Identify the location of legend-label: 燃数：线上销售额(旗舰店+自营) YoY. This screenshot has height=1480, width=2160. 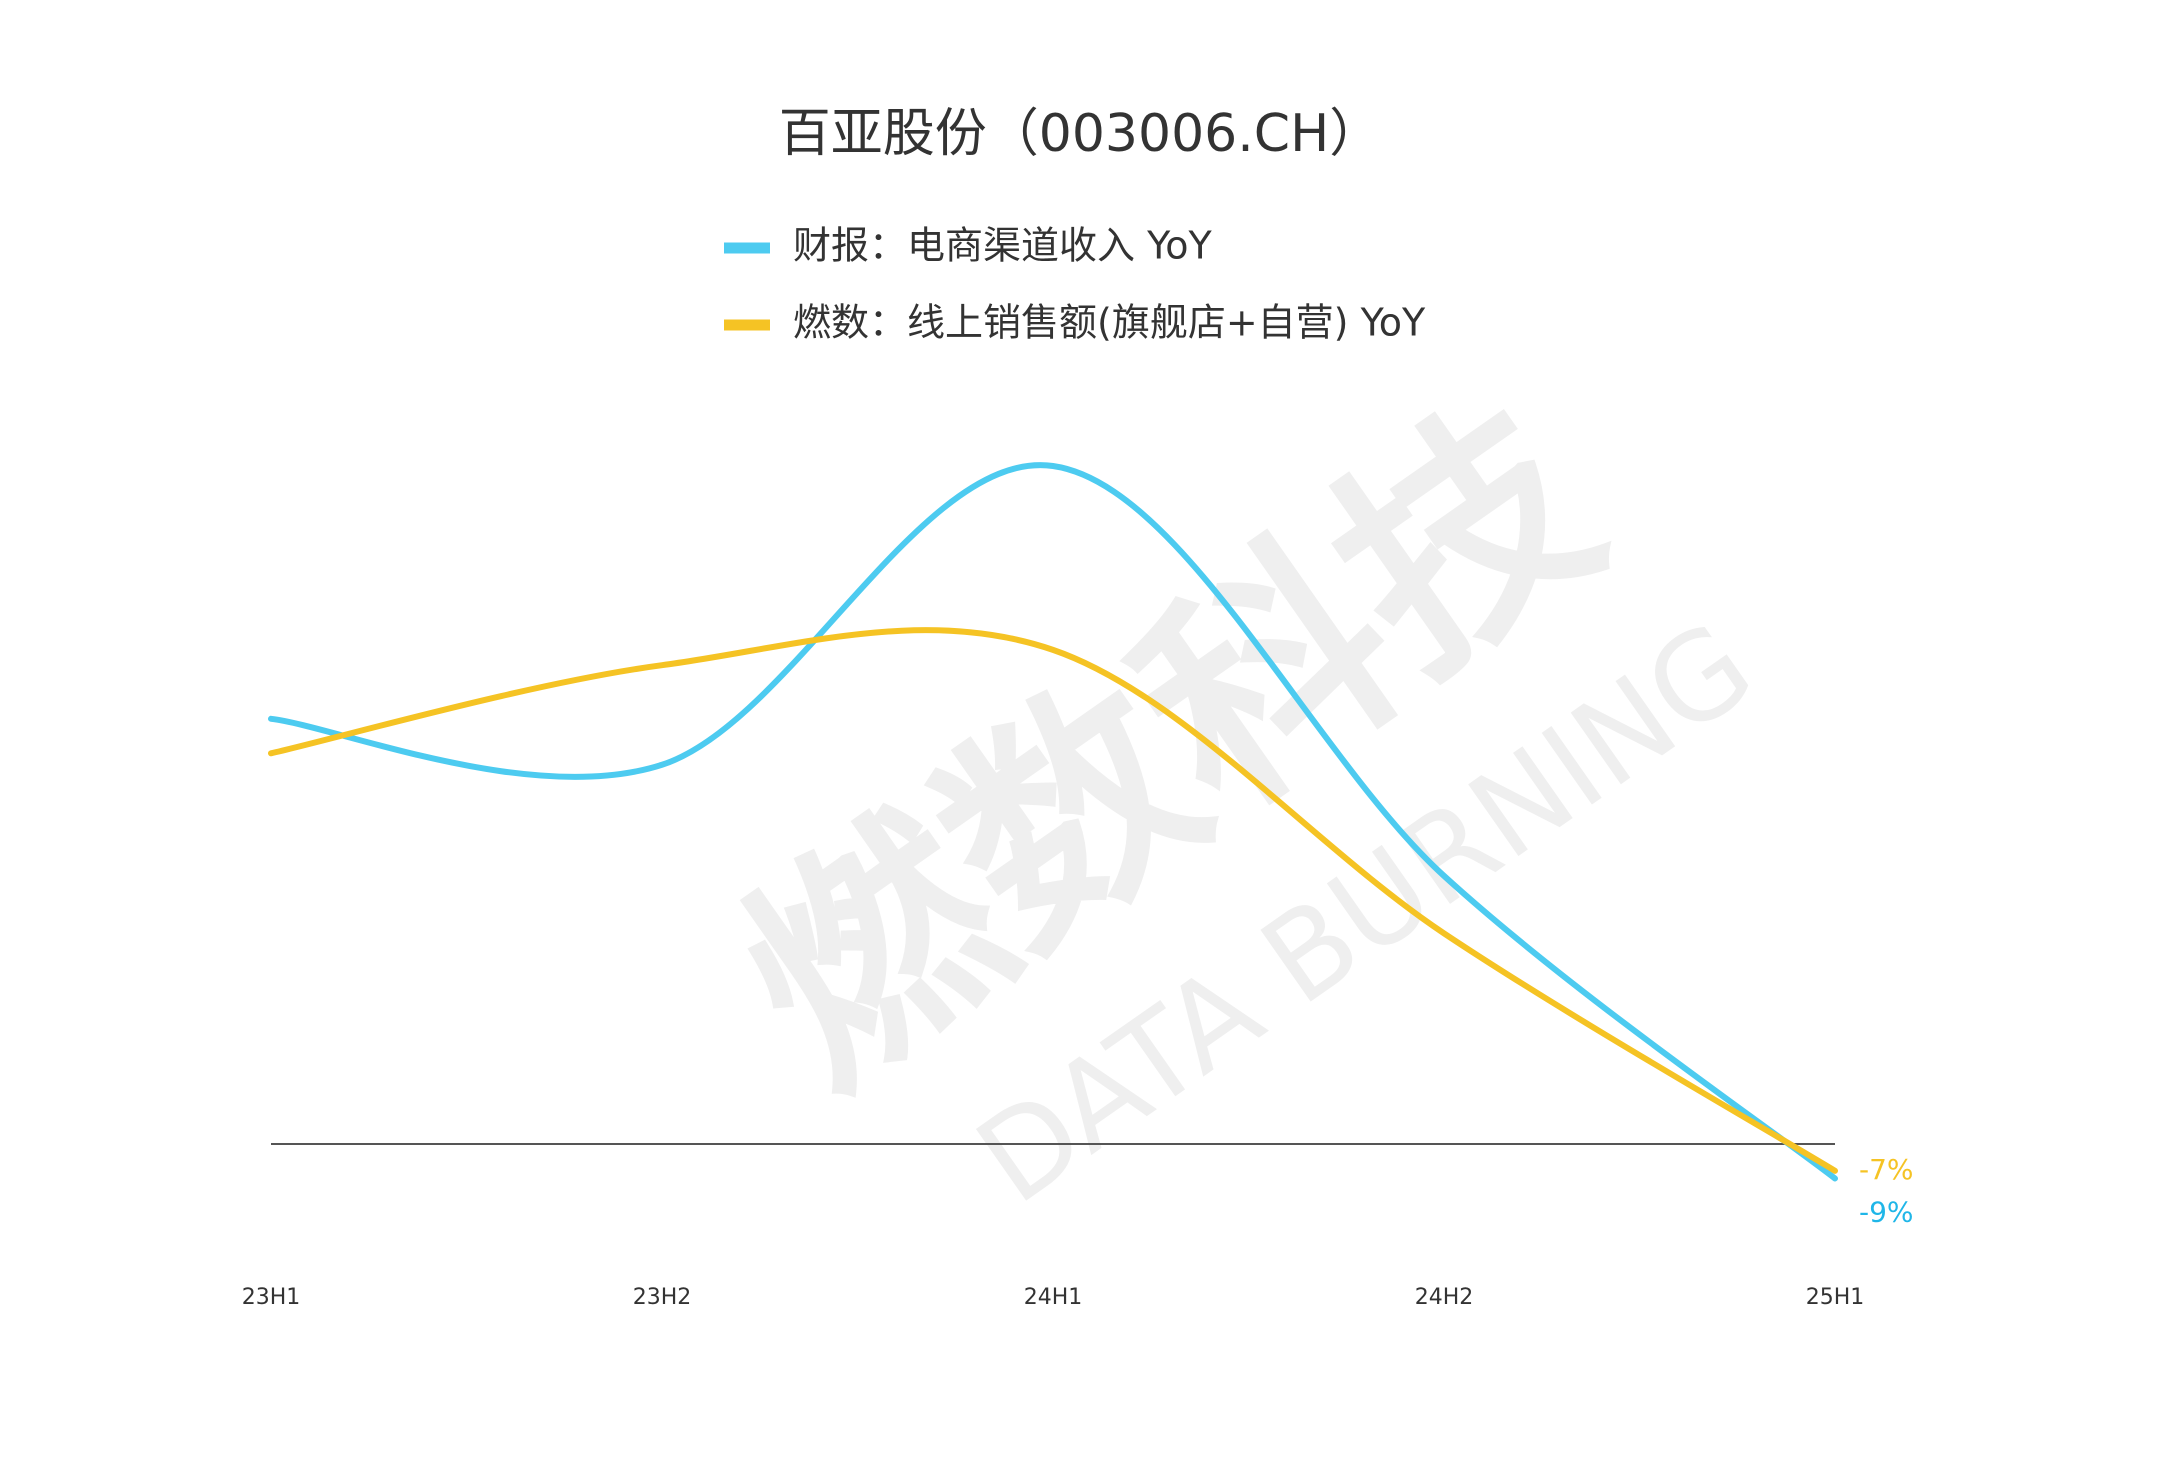
(1109, 323).